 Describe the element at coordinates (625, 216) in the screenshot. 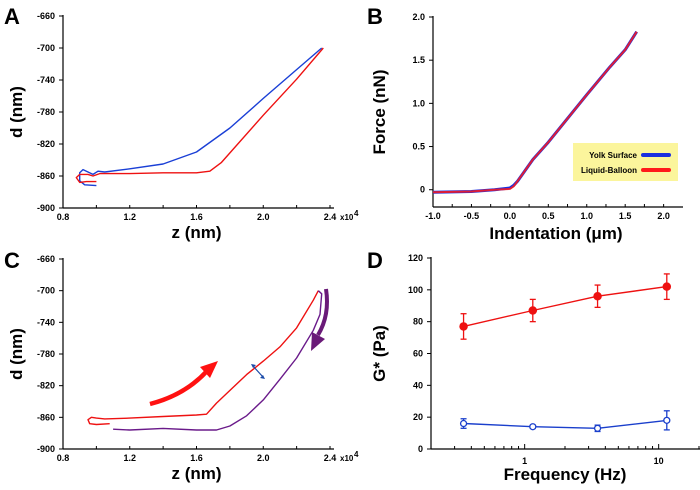

I see `x-tick-label: 1.5` at that location.